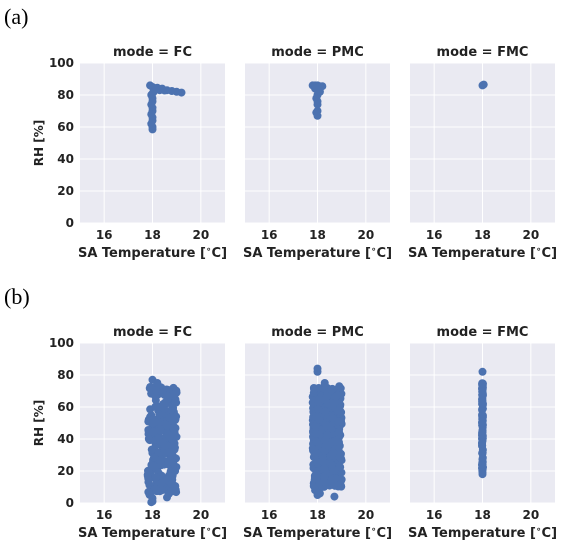 The image size is (565, 542). I want to click on panel-label-b: (b), so click(17, 296).